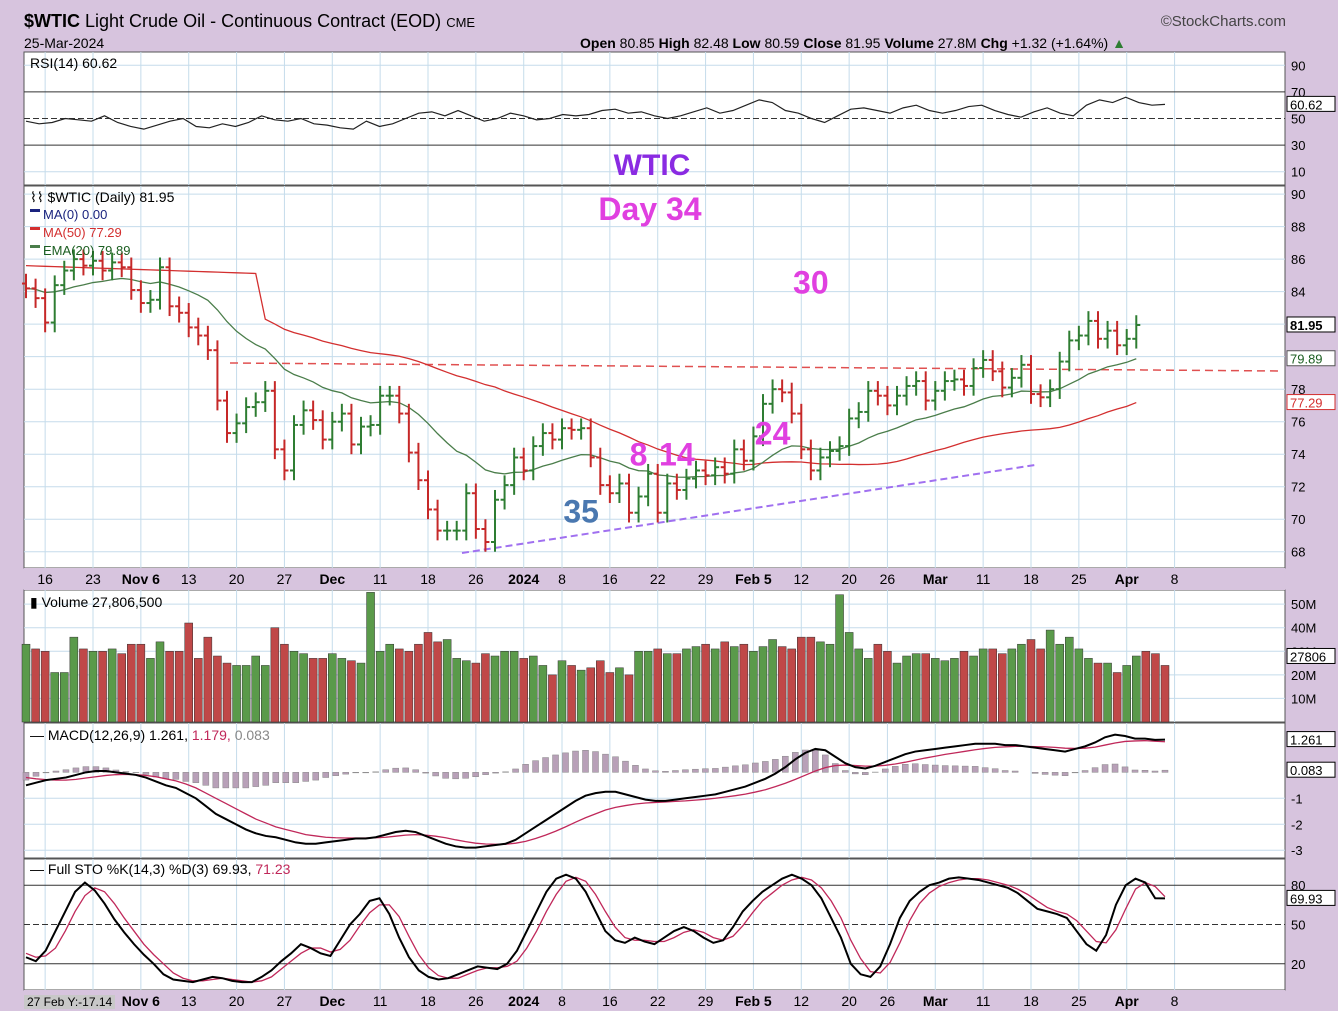 This screenshot has height=1011, width=1338. What do you see at coordinates (272, 869) in the screenshot?
I see `sto-legend-part: 71.23` at bounding box center [272, 869].